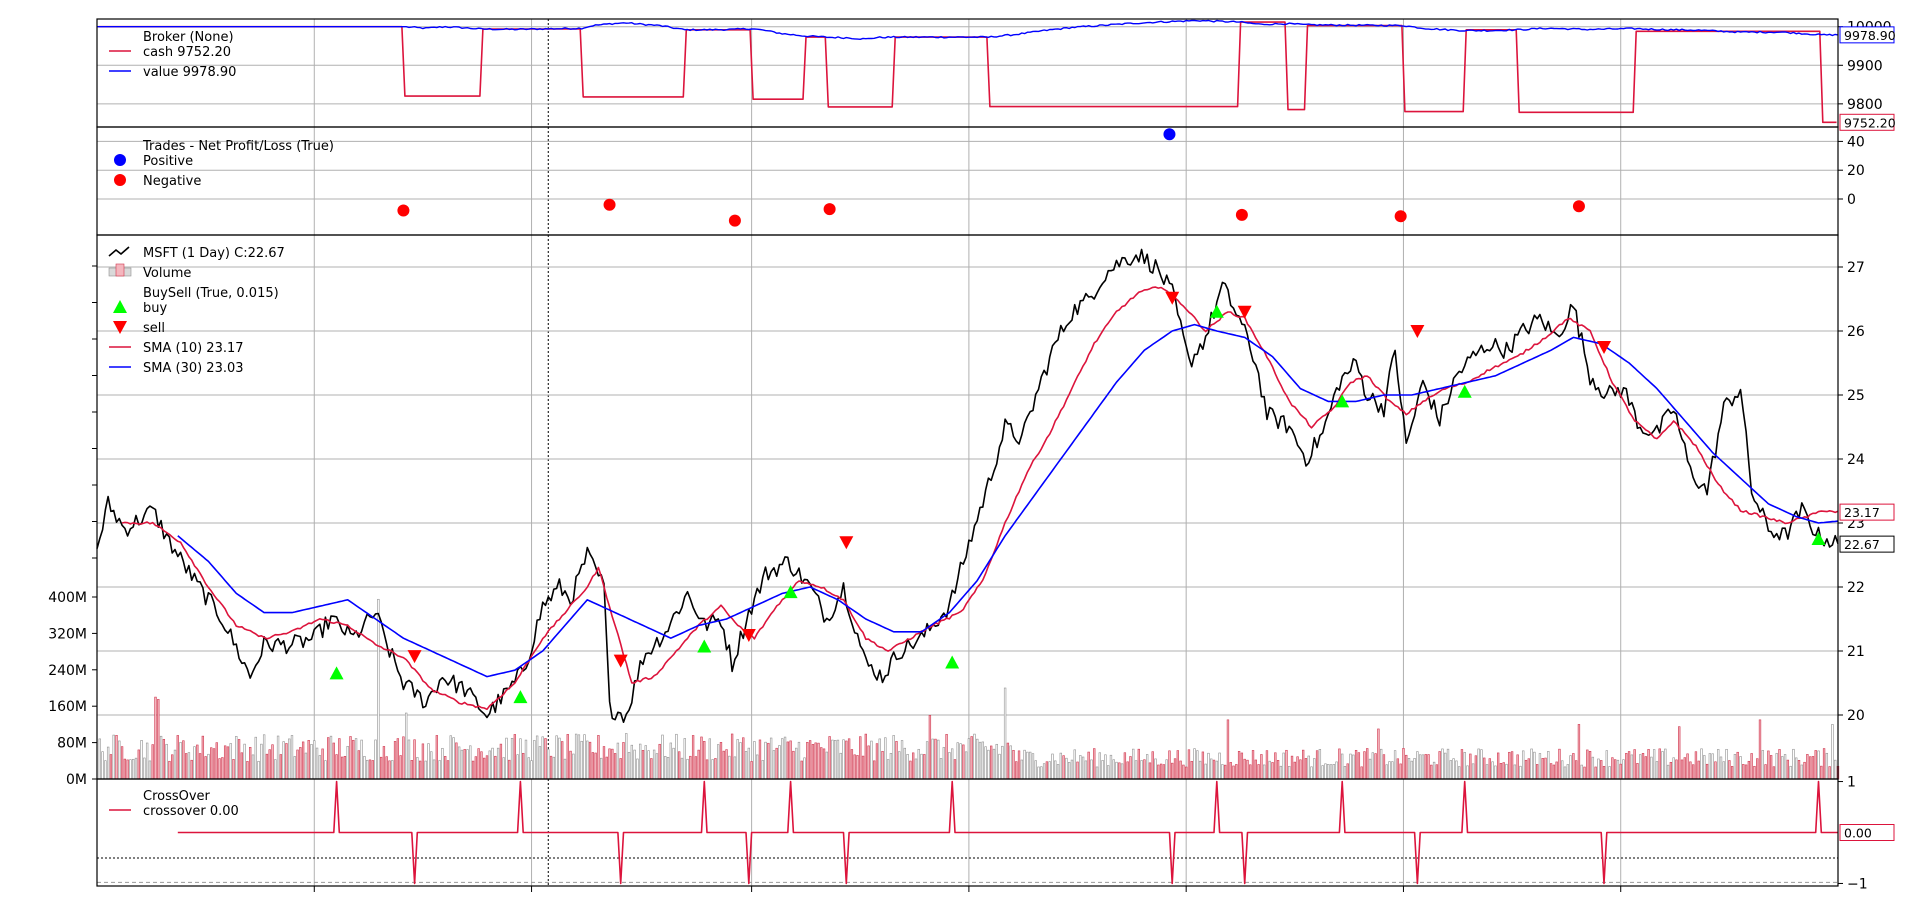  Describe the element at coordinates (1856, 142) in the screenshot. I see `y-tick-label: 40` at that location.